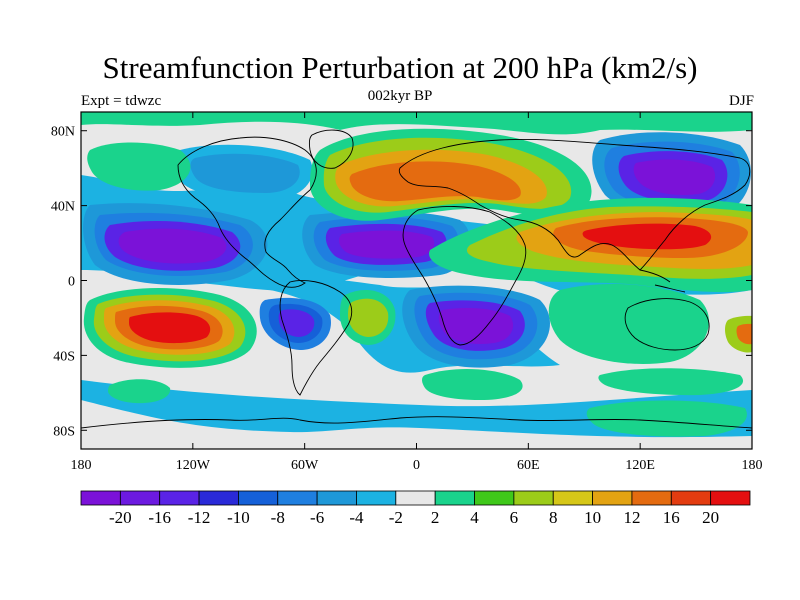  What do you see at coordinates (159, 517) in the screenshot?
I see `colorbar-label: -16` at bounding box center [159, 517].